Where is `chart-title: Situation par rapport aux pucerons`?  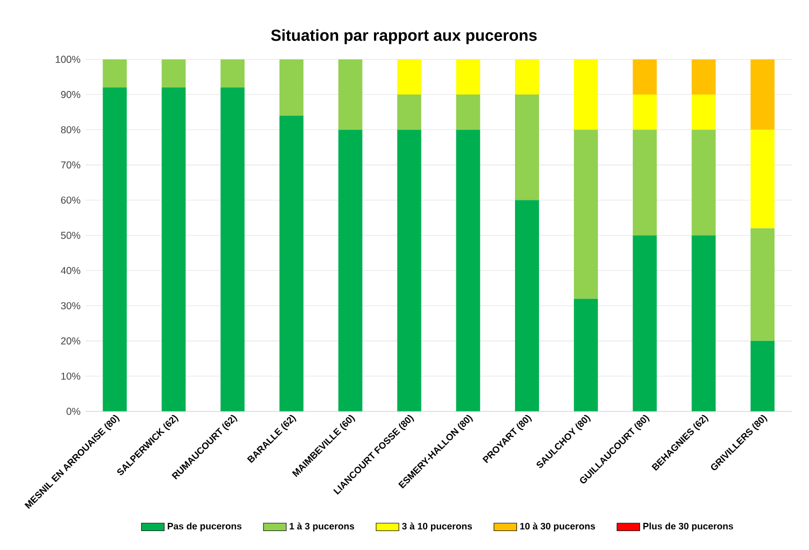 chart-title: Situation par rapport aux pucerons is located at coordinates (404, 36).